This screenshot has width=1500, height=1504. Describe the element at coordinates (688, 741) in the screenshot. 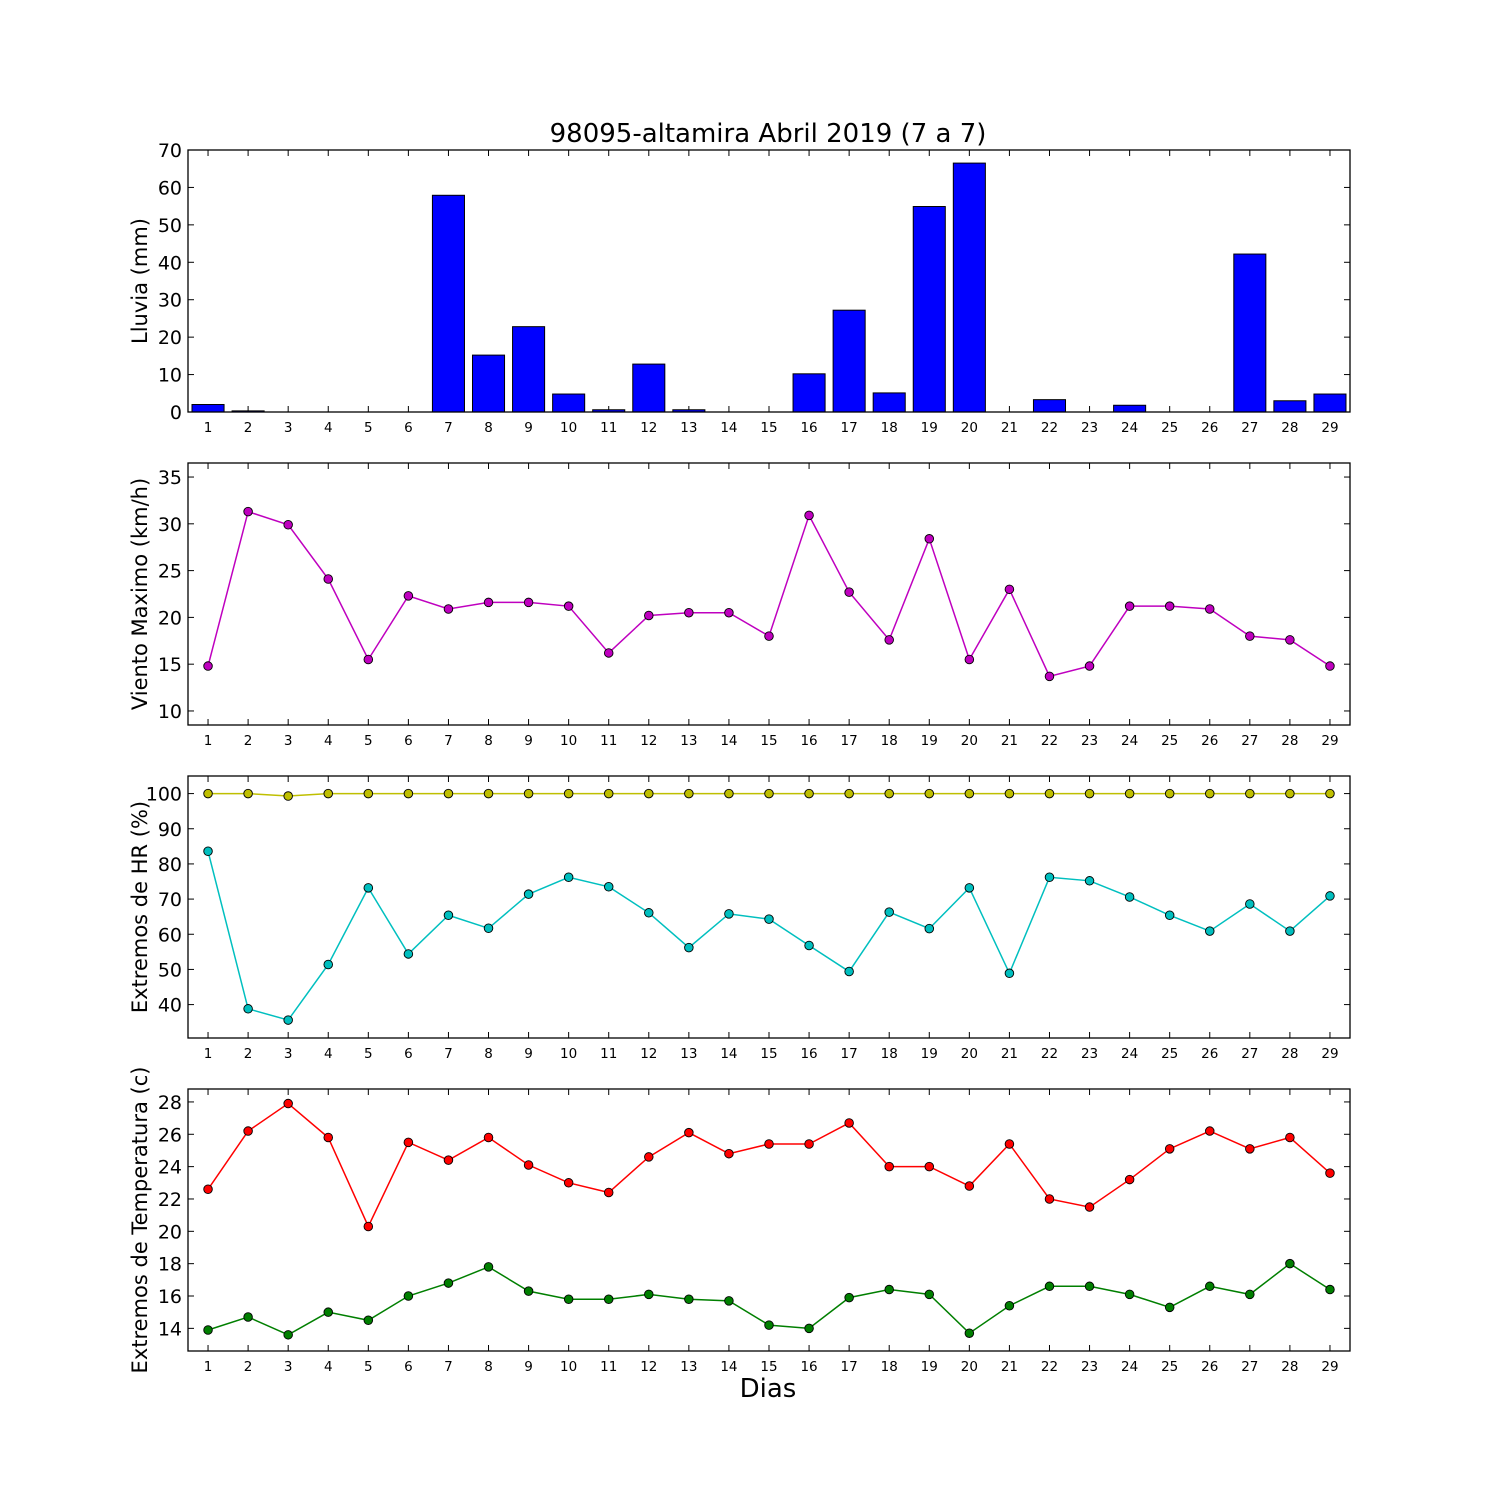

I see `x-tick-label: 13` at that location.